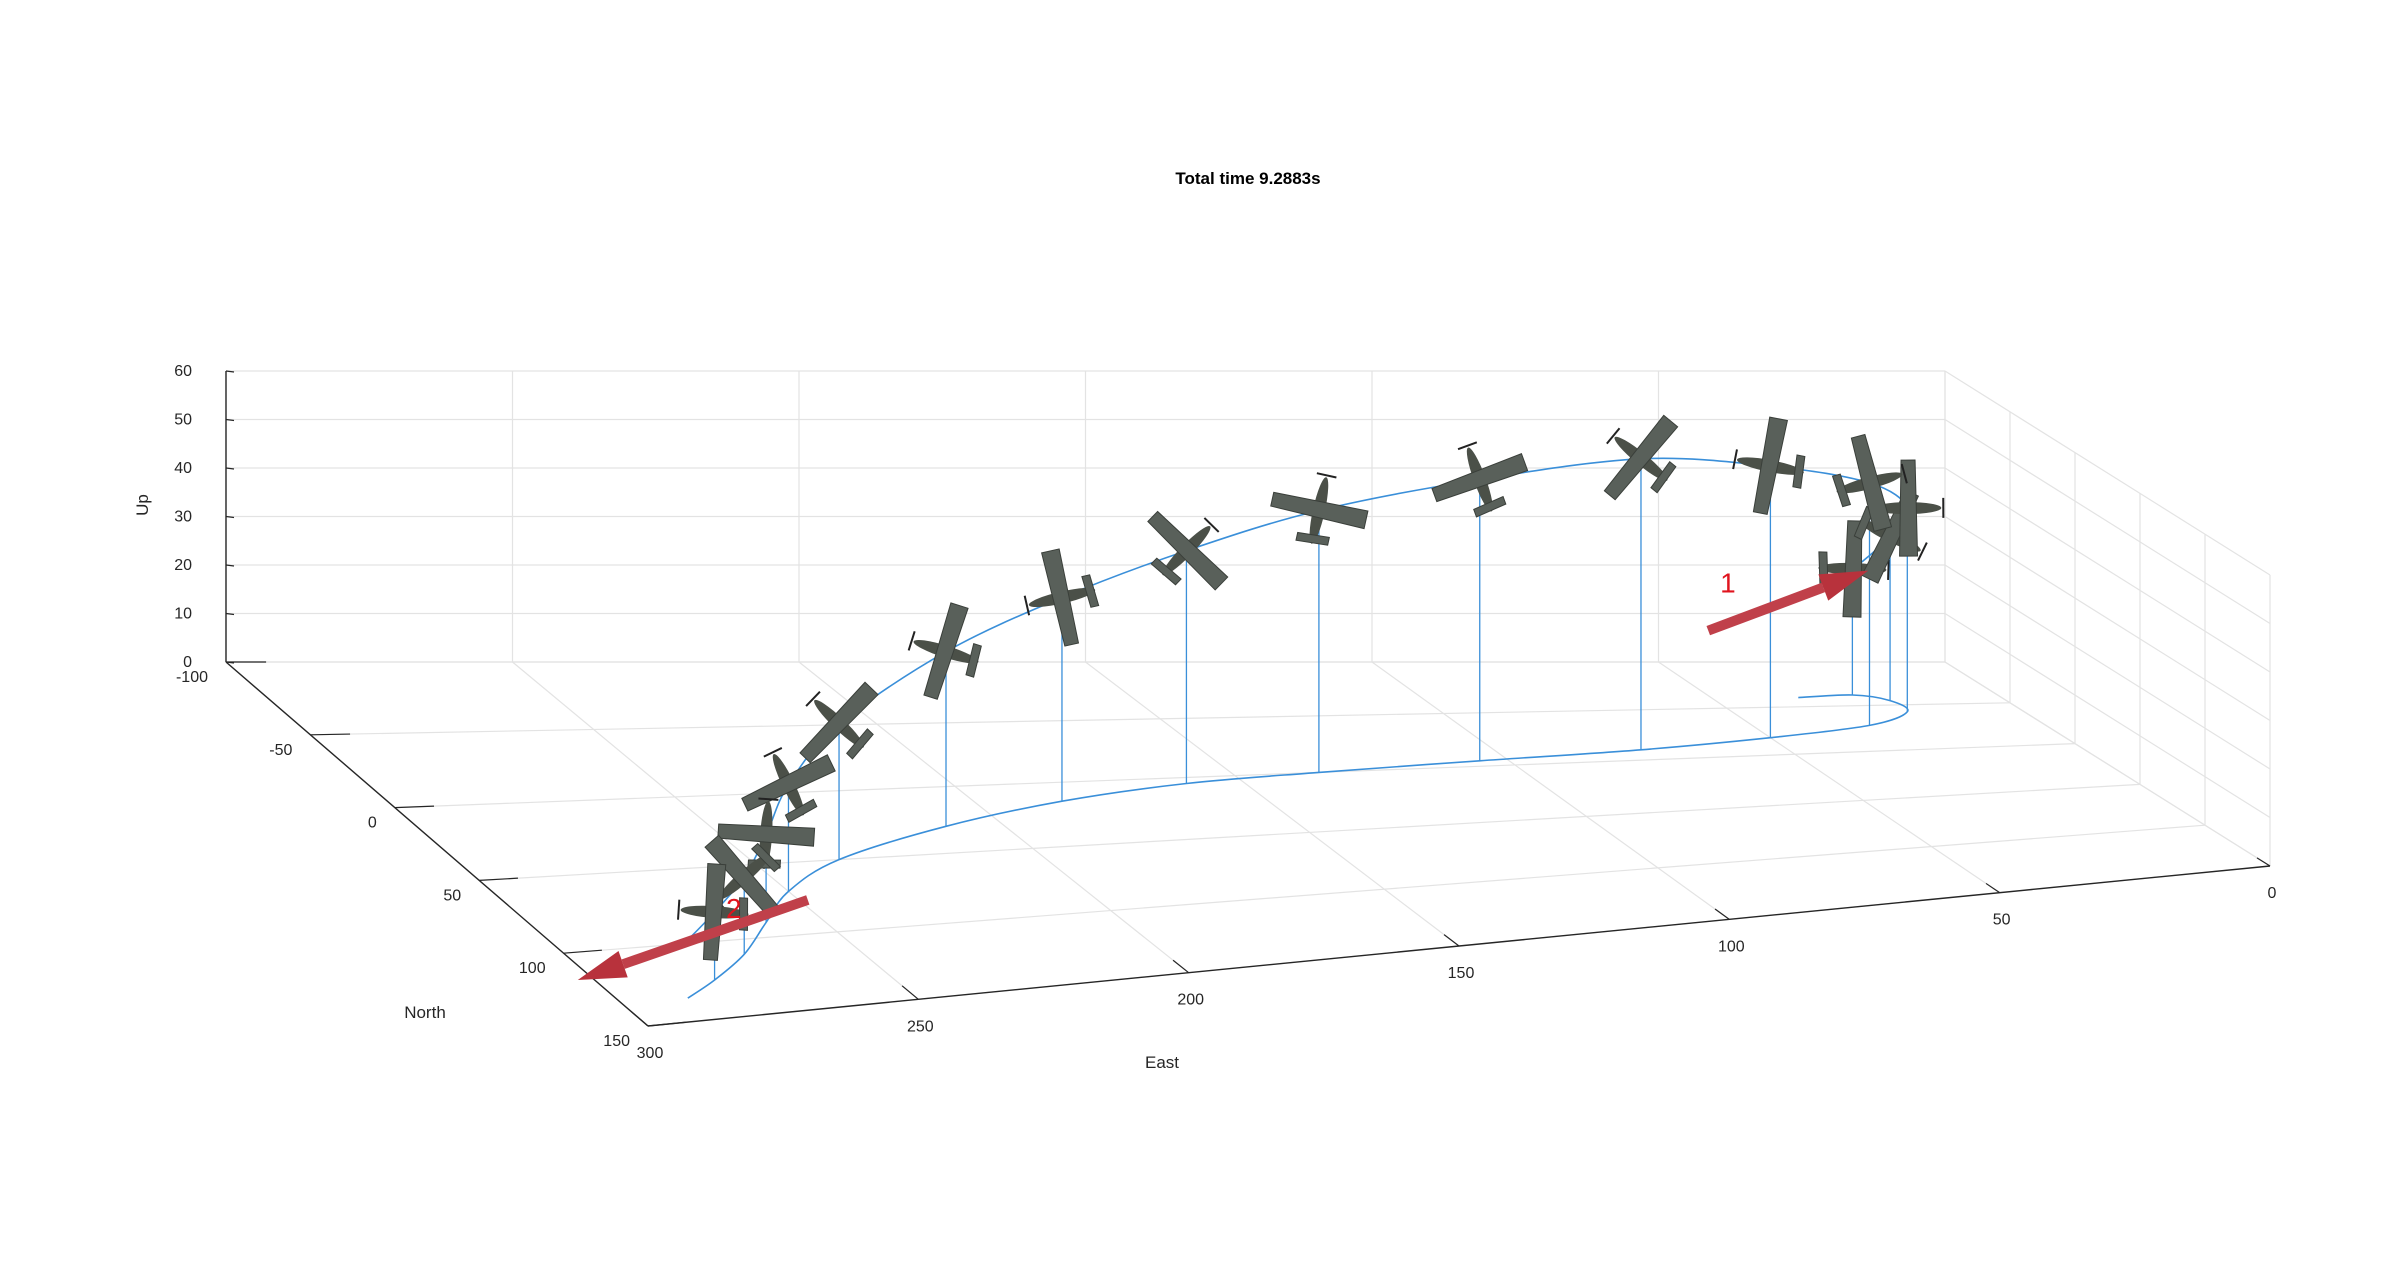 Image resolution: width=2400 pixels, height=1261 pixels. What do you see at coordinates (1247, 178) in the screenshot?
I see `chart-title: Total time 9.2883s` at bounding box center [1247, 178].